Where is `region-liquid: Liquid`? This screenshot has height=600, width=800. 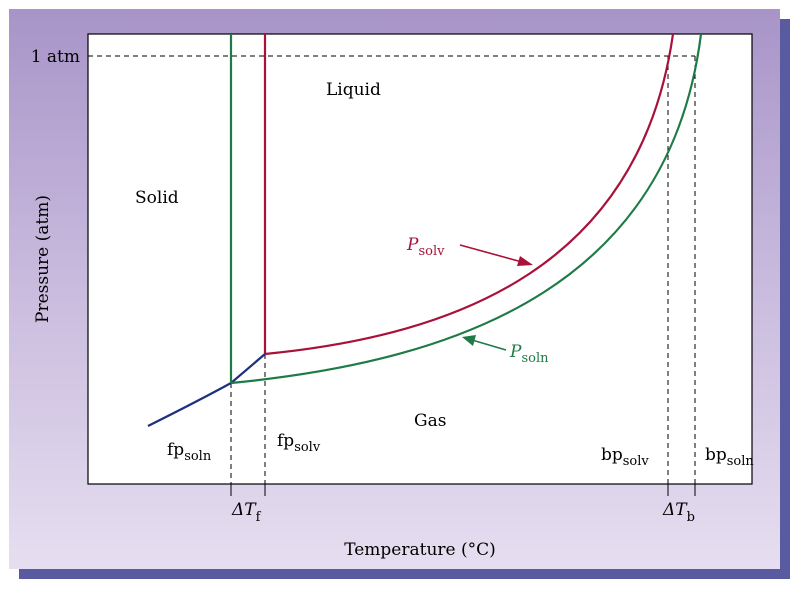
region-liquid: Liquid is located at coordinates (353, 90).